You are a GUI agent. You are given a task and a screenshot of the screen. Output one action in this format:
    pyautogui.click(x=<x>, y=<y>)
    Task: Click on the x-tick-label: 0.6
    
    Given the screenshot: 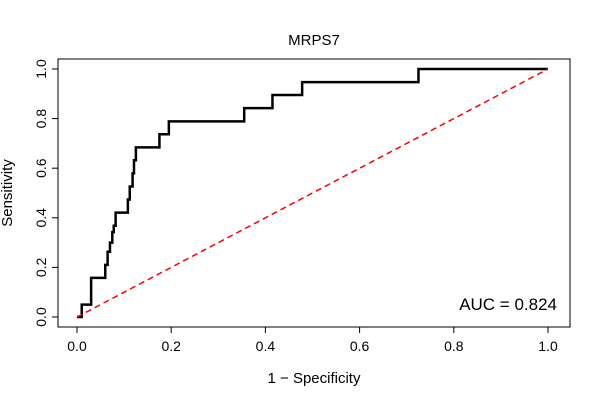 What is the action you would take?
    pyautogui.click(x=360, y=346)
    